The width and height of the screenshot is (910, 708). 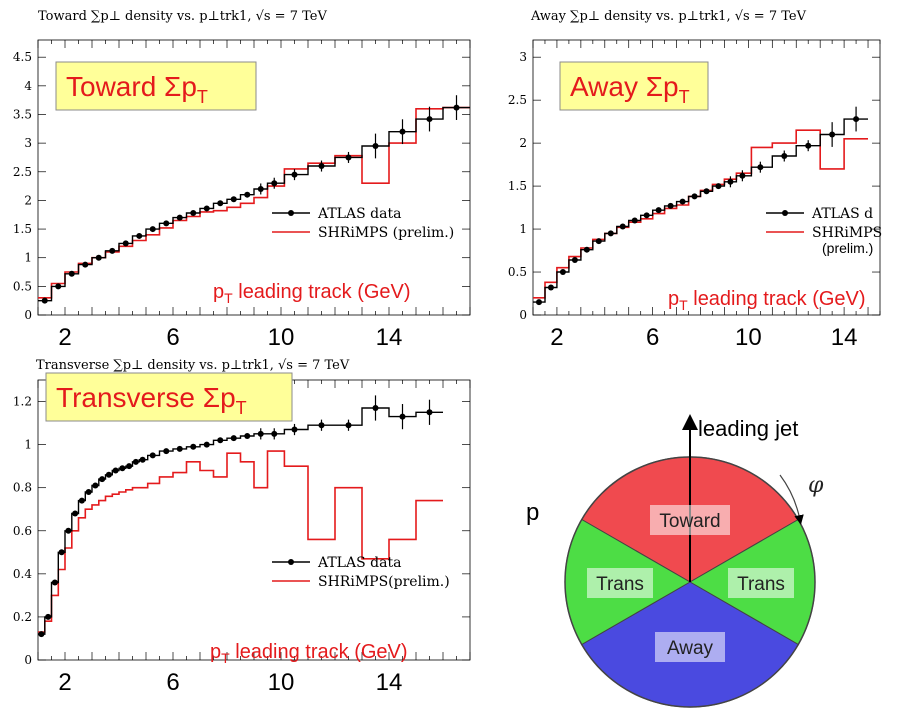 I want to click on y-tick-label: 4.5, so click(x=22, y=57).